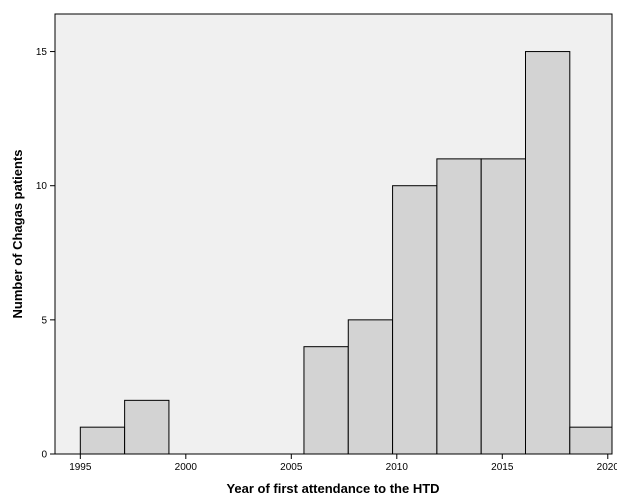 This screenshot has height=496, width=617. Describe the element at coordinates (42, 52) in the screenshot. I see `y-tick-label: 15` at that location.